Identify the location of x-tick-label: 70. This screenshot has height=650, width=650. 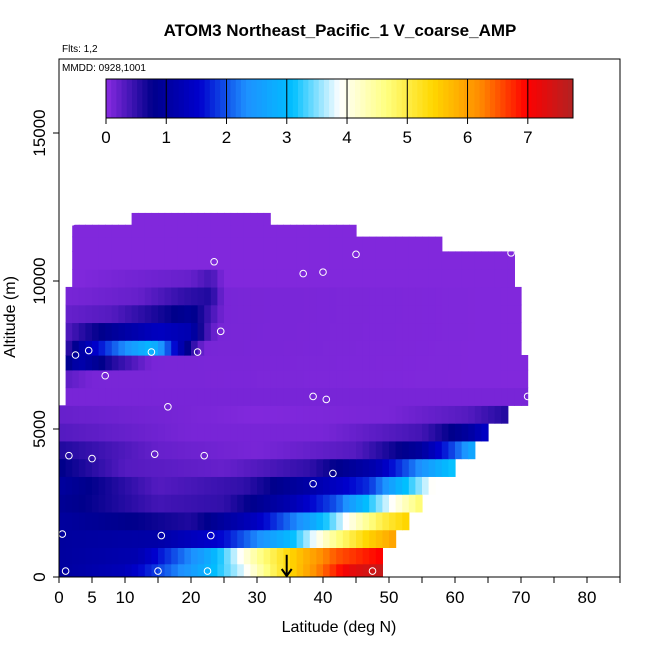
(521, 597).